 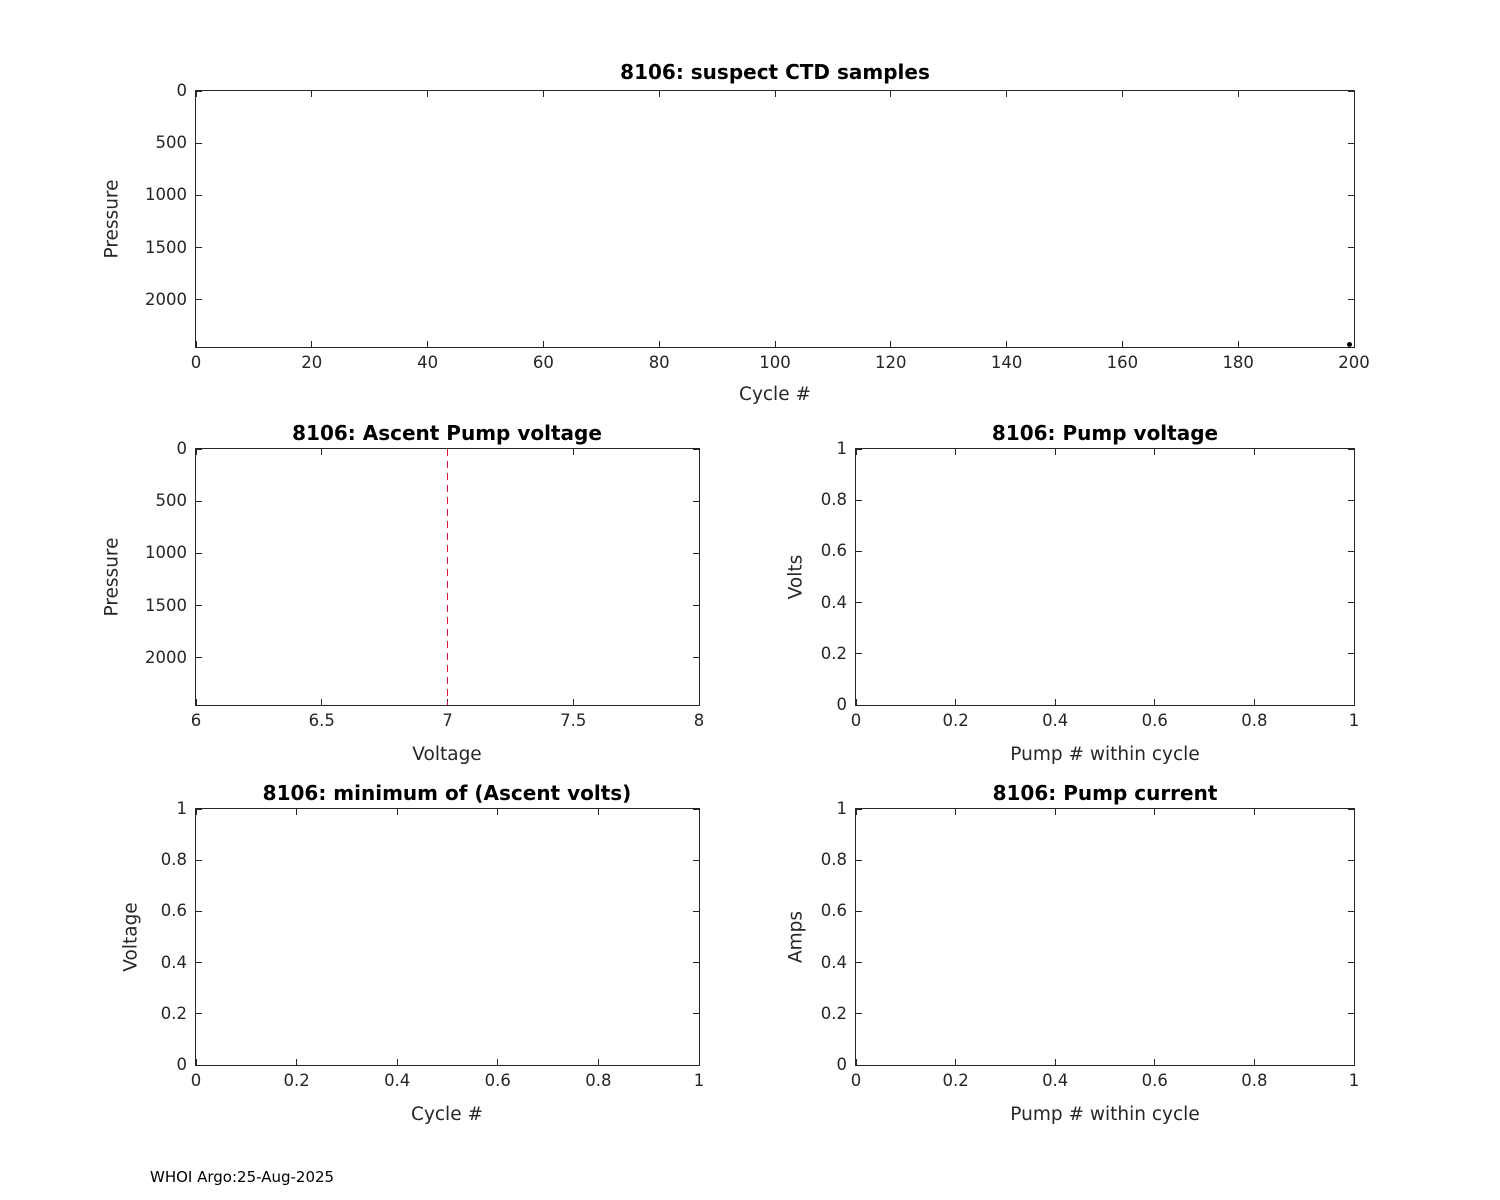 I want to click on x-tick-label: 20, so click(x=312, y=362).